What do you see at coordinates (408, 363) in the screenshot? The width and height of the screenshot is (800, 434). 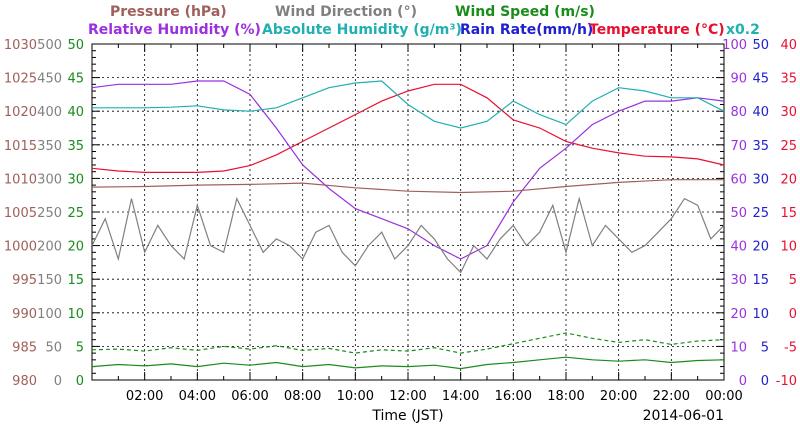 I see `series-line-wind-speed` at bounding box center [408, 363].